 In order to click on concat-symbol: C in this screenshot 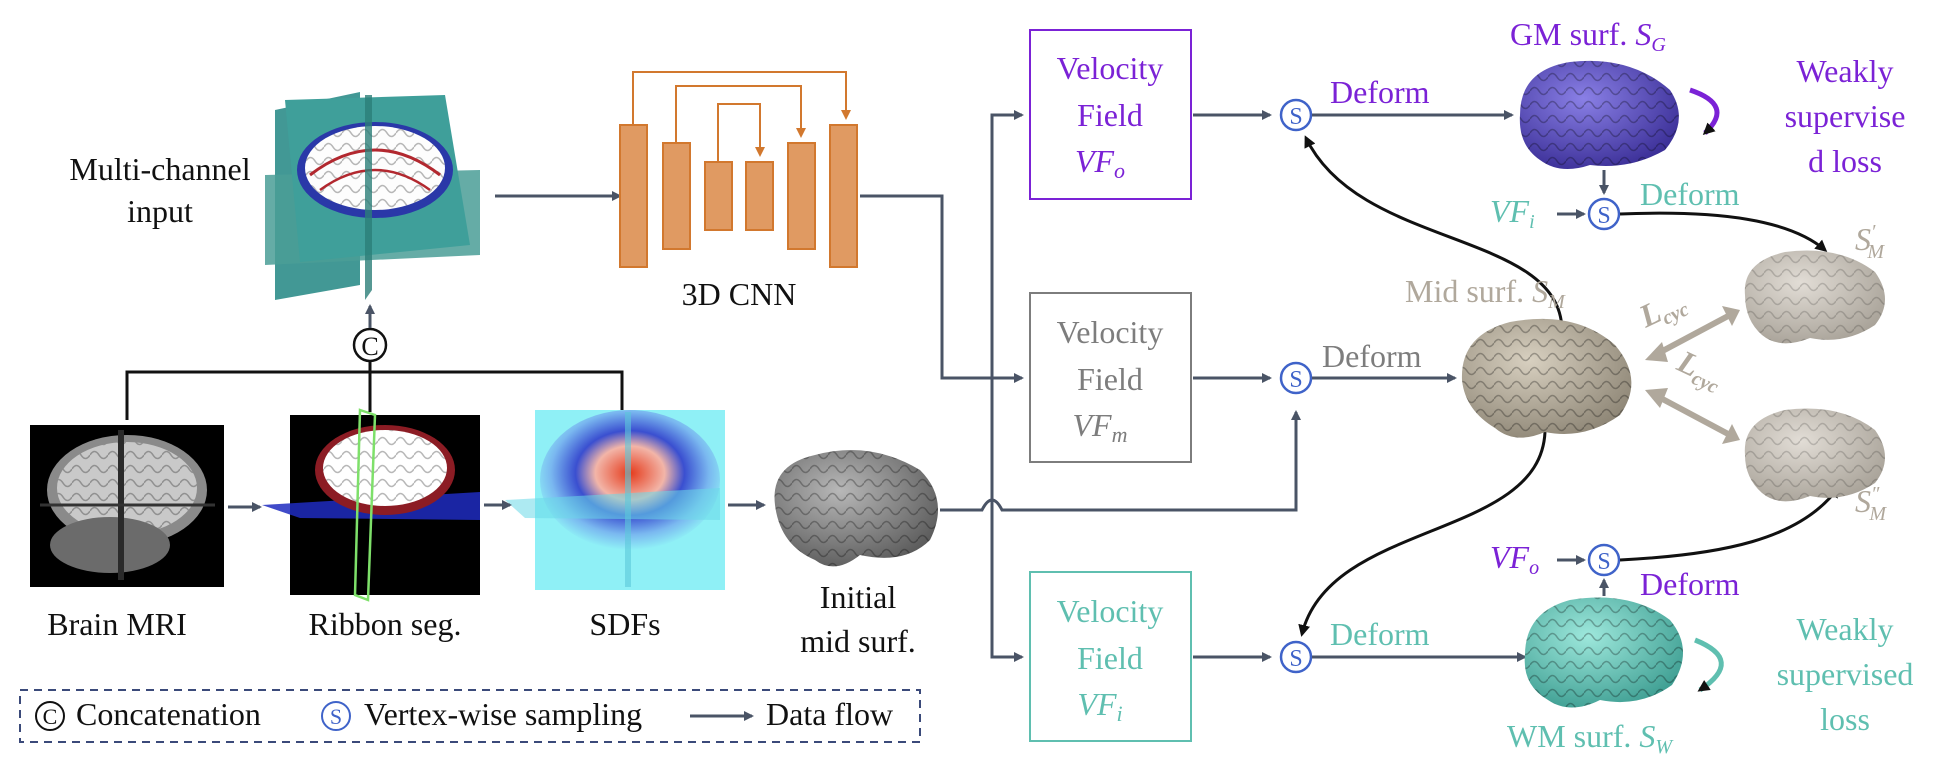, I will do `click(370, 345)`.